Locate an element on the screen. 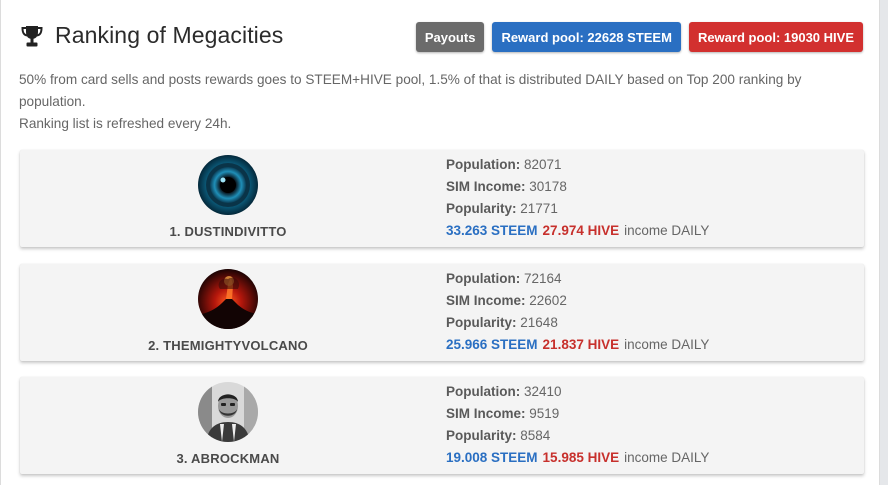  city-identity: 3. ABROCKMAN is located at coordinates (228, 425).